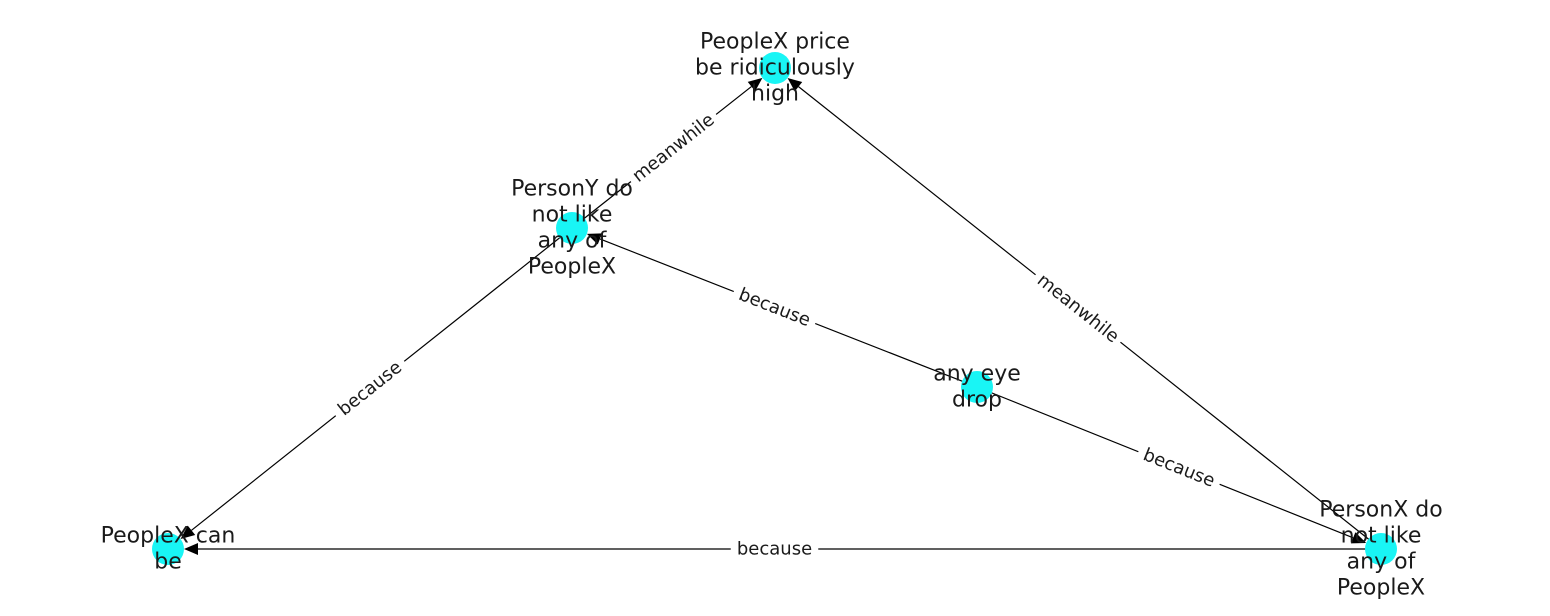 The height and width of the screenshot is (616, 1550). Describe the element at coordinates (572, 189) in the screenshot. I see `node-label-line: PersonY do` at that location.